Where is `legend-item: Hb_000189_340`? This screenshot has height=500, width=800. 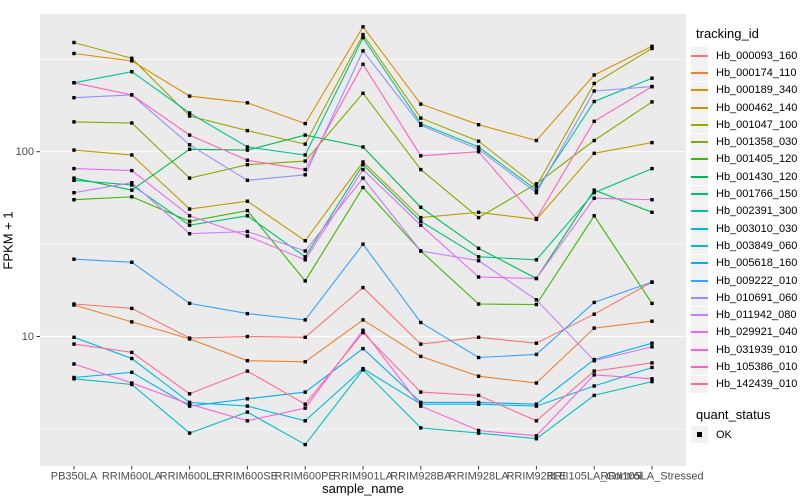 legend-item: Hb_000189_340 is located at coordinates (745, 90).